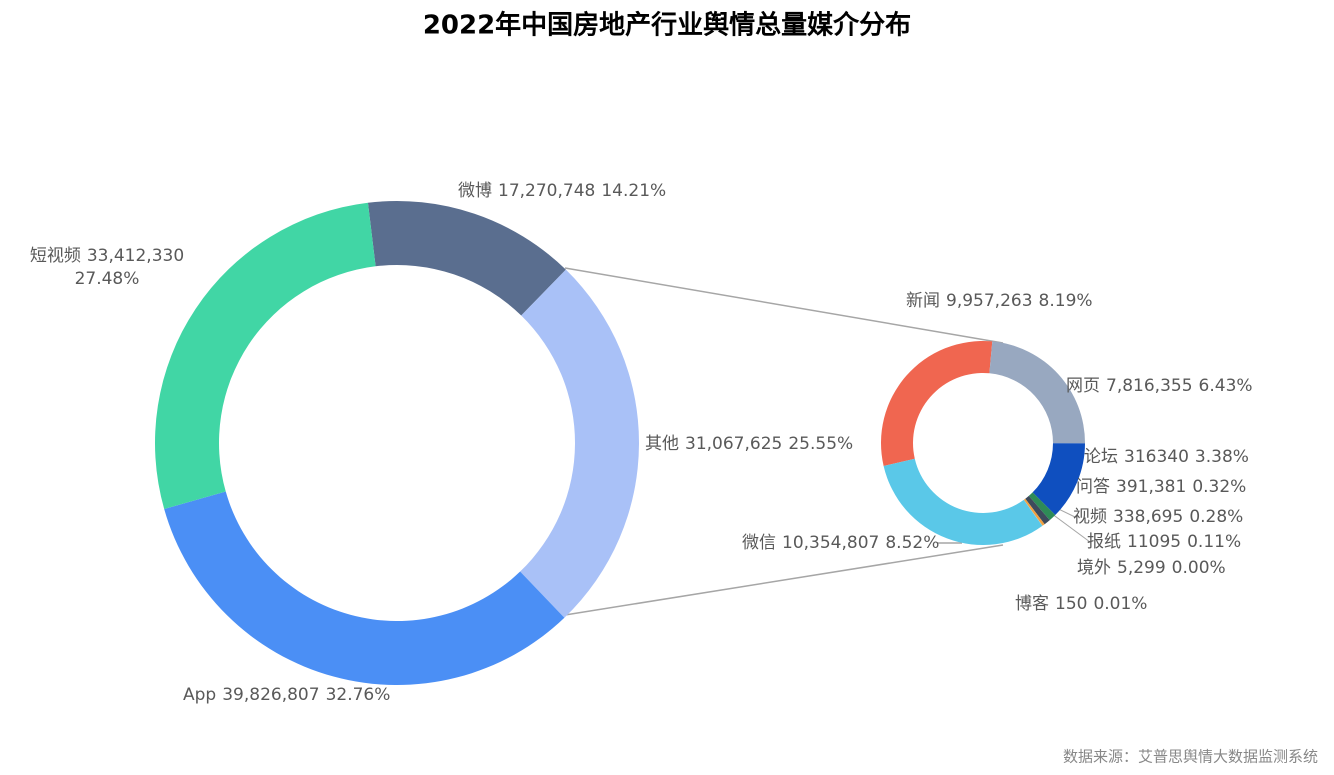  I want to click on label-category: 论坛, so click(1101, 457).